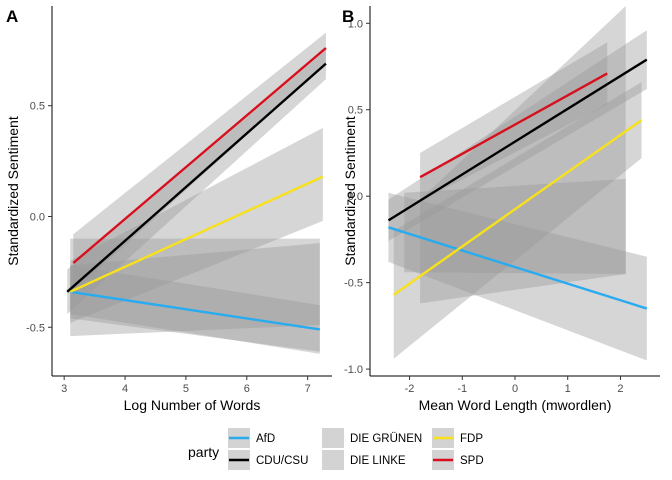 This screenshot has width=672, height=480. Describe the element at coordinates (247, 389) in the screenshot. I see `x-tick-label: 6` at that location.